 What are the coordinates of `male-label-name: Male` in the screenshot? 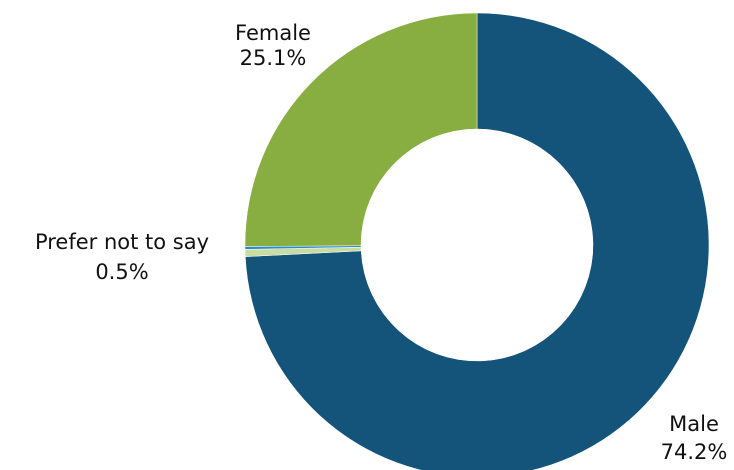 It's located at (694, 424).